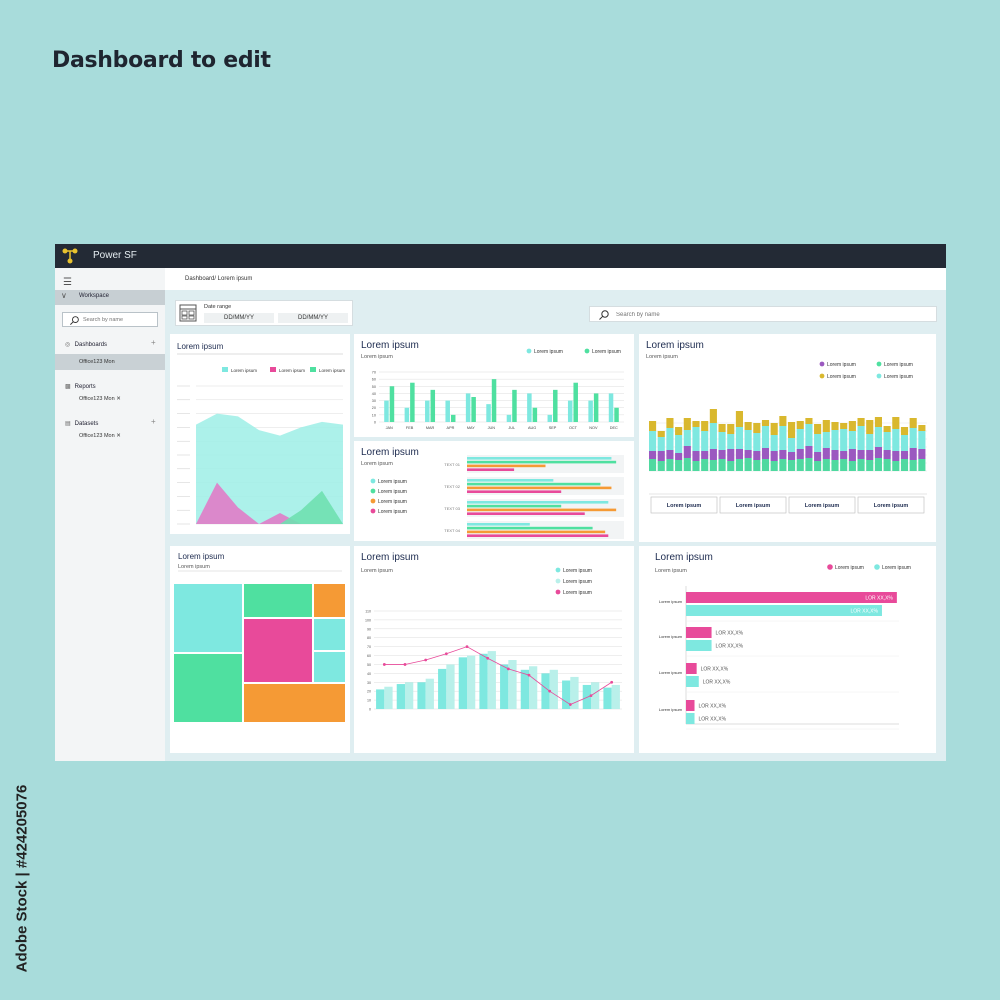 The width and height of the screenshot is (1000, 1000). Describe the element at coordinates (68, 424) in the screenshot. I see `dataset-icon: ▤` at that location.